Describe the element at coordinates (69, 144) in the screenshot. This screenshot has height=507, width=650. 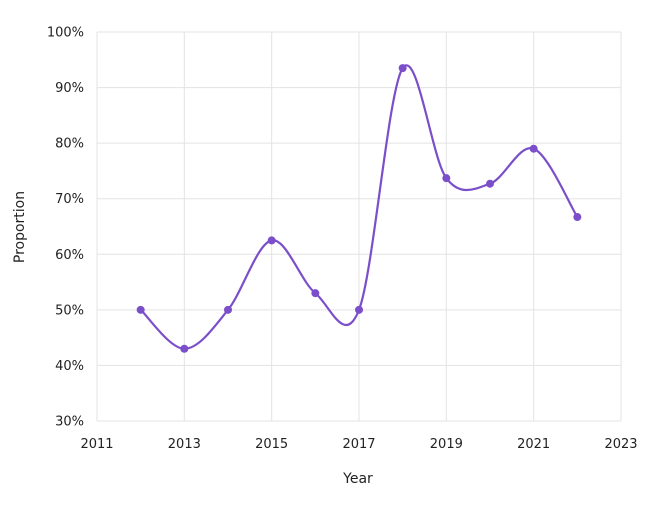
I see `y-tick-label: 80%` at that location.